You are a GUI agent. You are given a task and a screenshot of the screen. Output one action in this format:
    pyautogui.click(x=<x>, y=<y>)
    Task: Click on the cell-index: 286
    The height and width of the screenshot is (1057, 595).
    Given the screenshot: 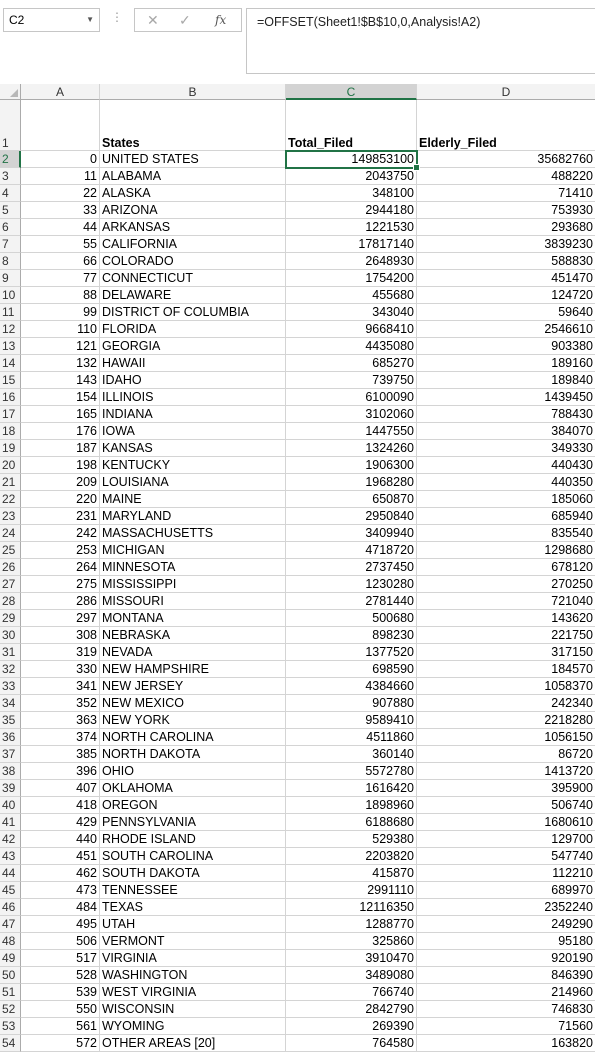 What is the action you would take?
    pyautogui.click(x=60, y=601)
    